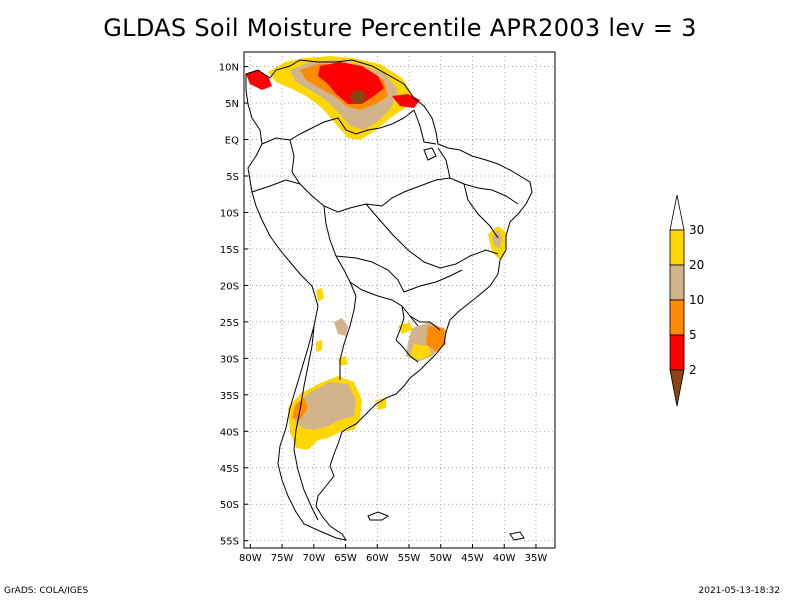 This screenshot has width=800, height=600. I want to click on lon-tick-label: 45W, so click(472, 558).